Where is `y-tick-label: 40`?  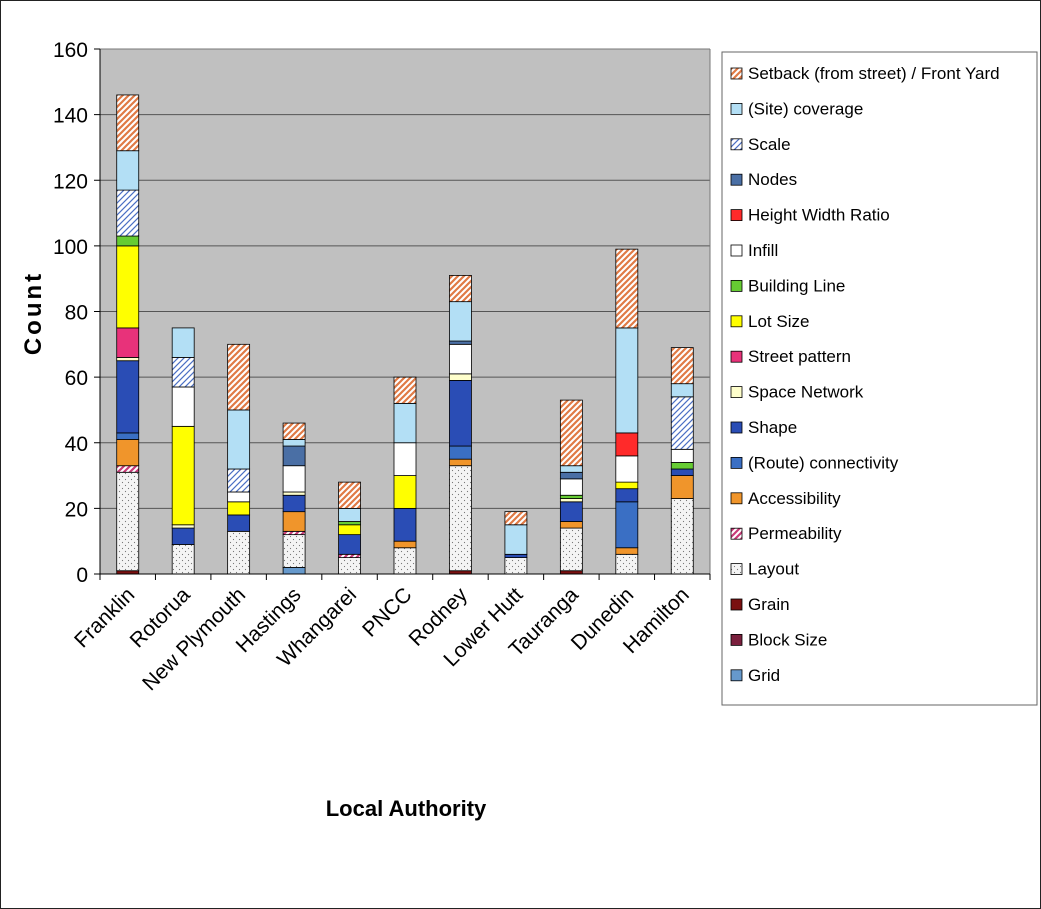 y-tick-label: 40 is located at coordinates (76, 444).